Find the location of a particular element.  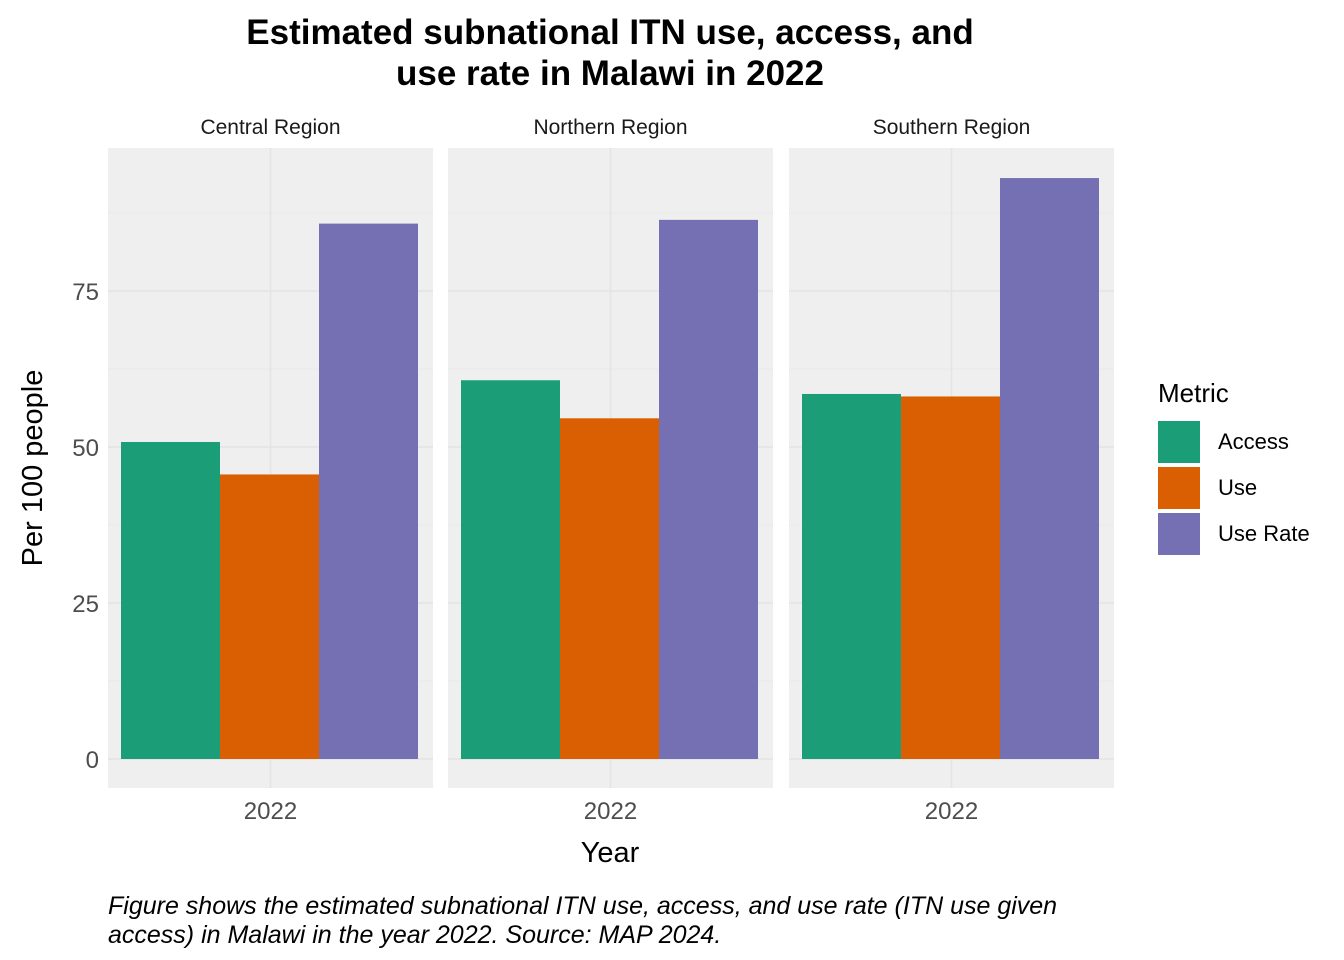

bar-northern-region-use-rate is located at coordinates (708, 489).